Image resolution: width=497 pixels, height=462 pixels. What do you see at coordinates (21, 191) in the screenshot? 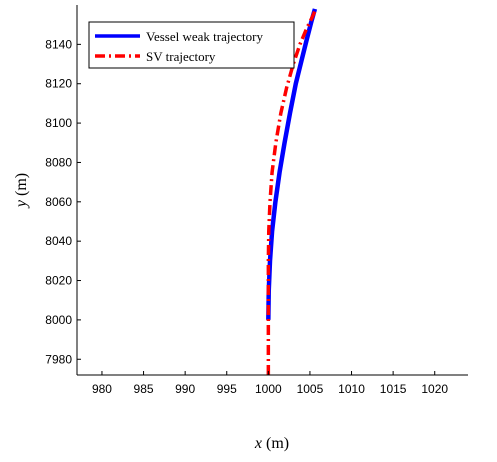
I see `y-axis-label: y (m)` at bounding box center [21, 191].